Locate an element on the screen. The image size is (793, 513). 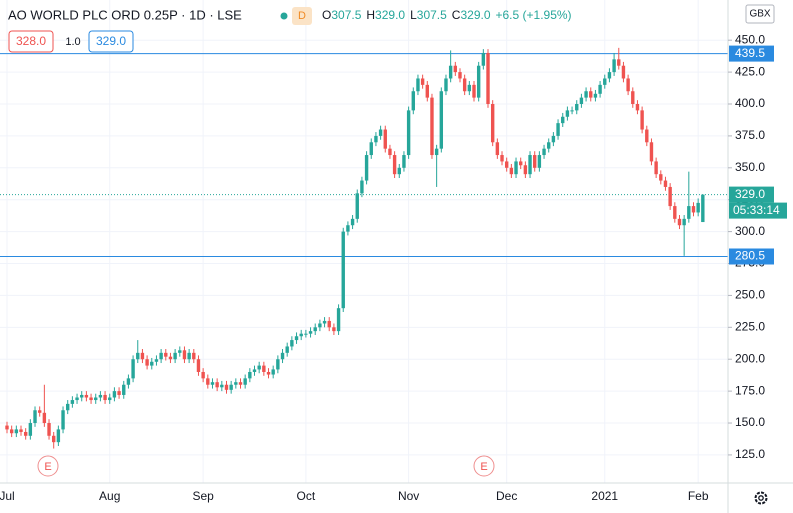
event-label: E is located at coordinates (483, 467).